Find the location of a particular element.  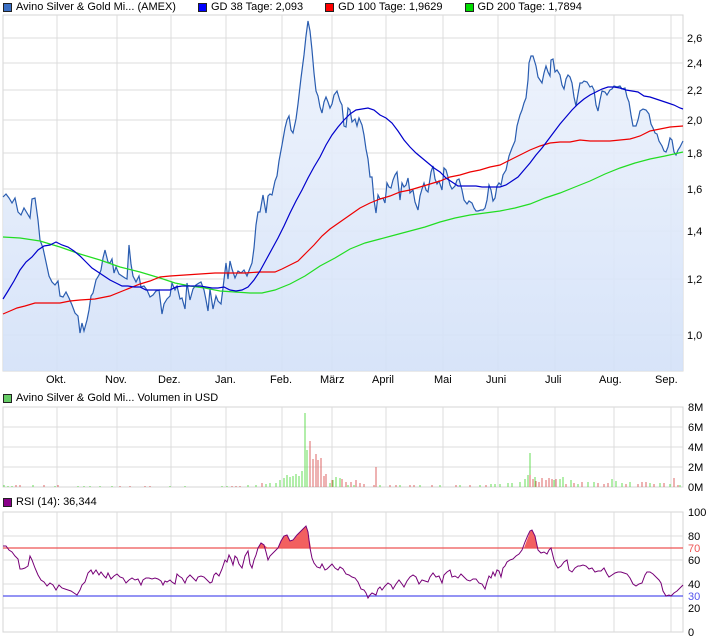

y-tick-1-6: 1,6 is located at coordinates (694, 190).